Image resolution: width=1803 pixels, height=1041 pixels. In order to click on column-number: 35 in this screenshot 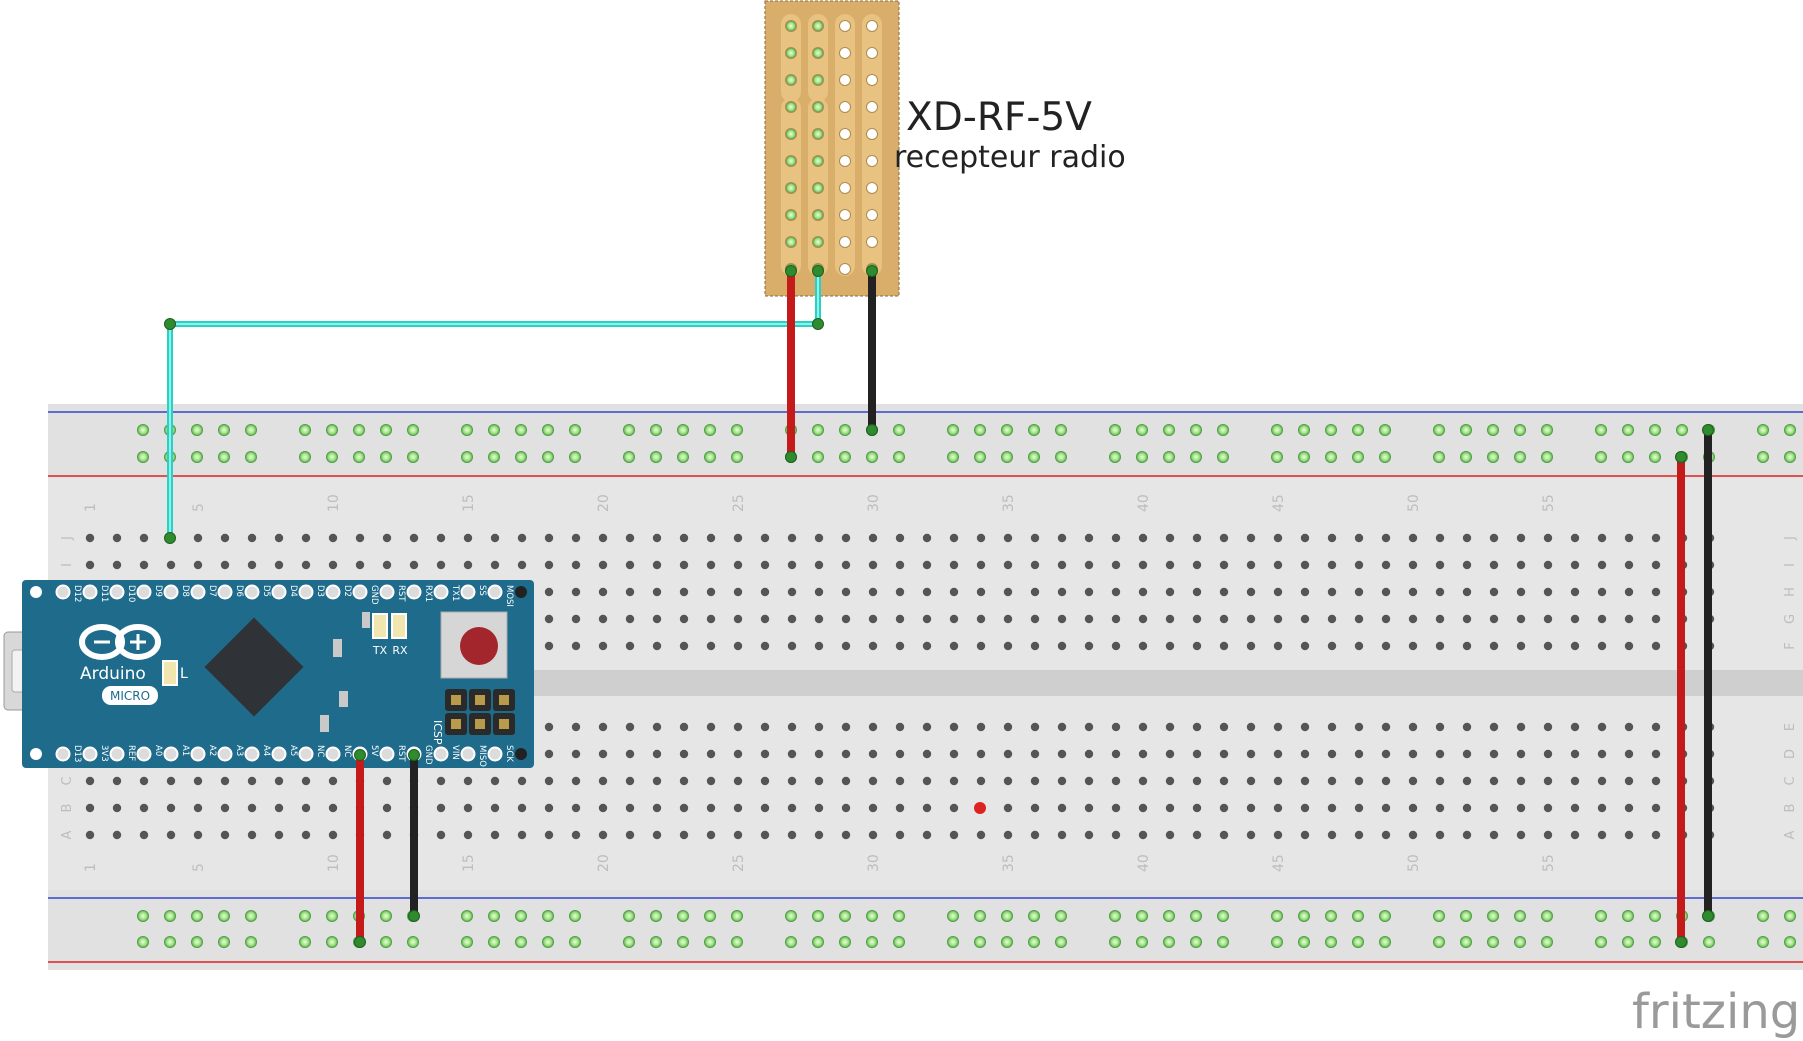, I will do `click(1009, 503)`.